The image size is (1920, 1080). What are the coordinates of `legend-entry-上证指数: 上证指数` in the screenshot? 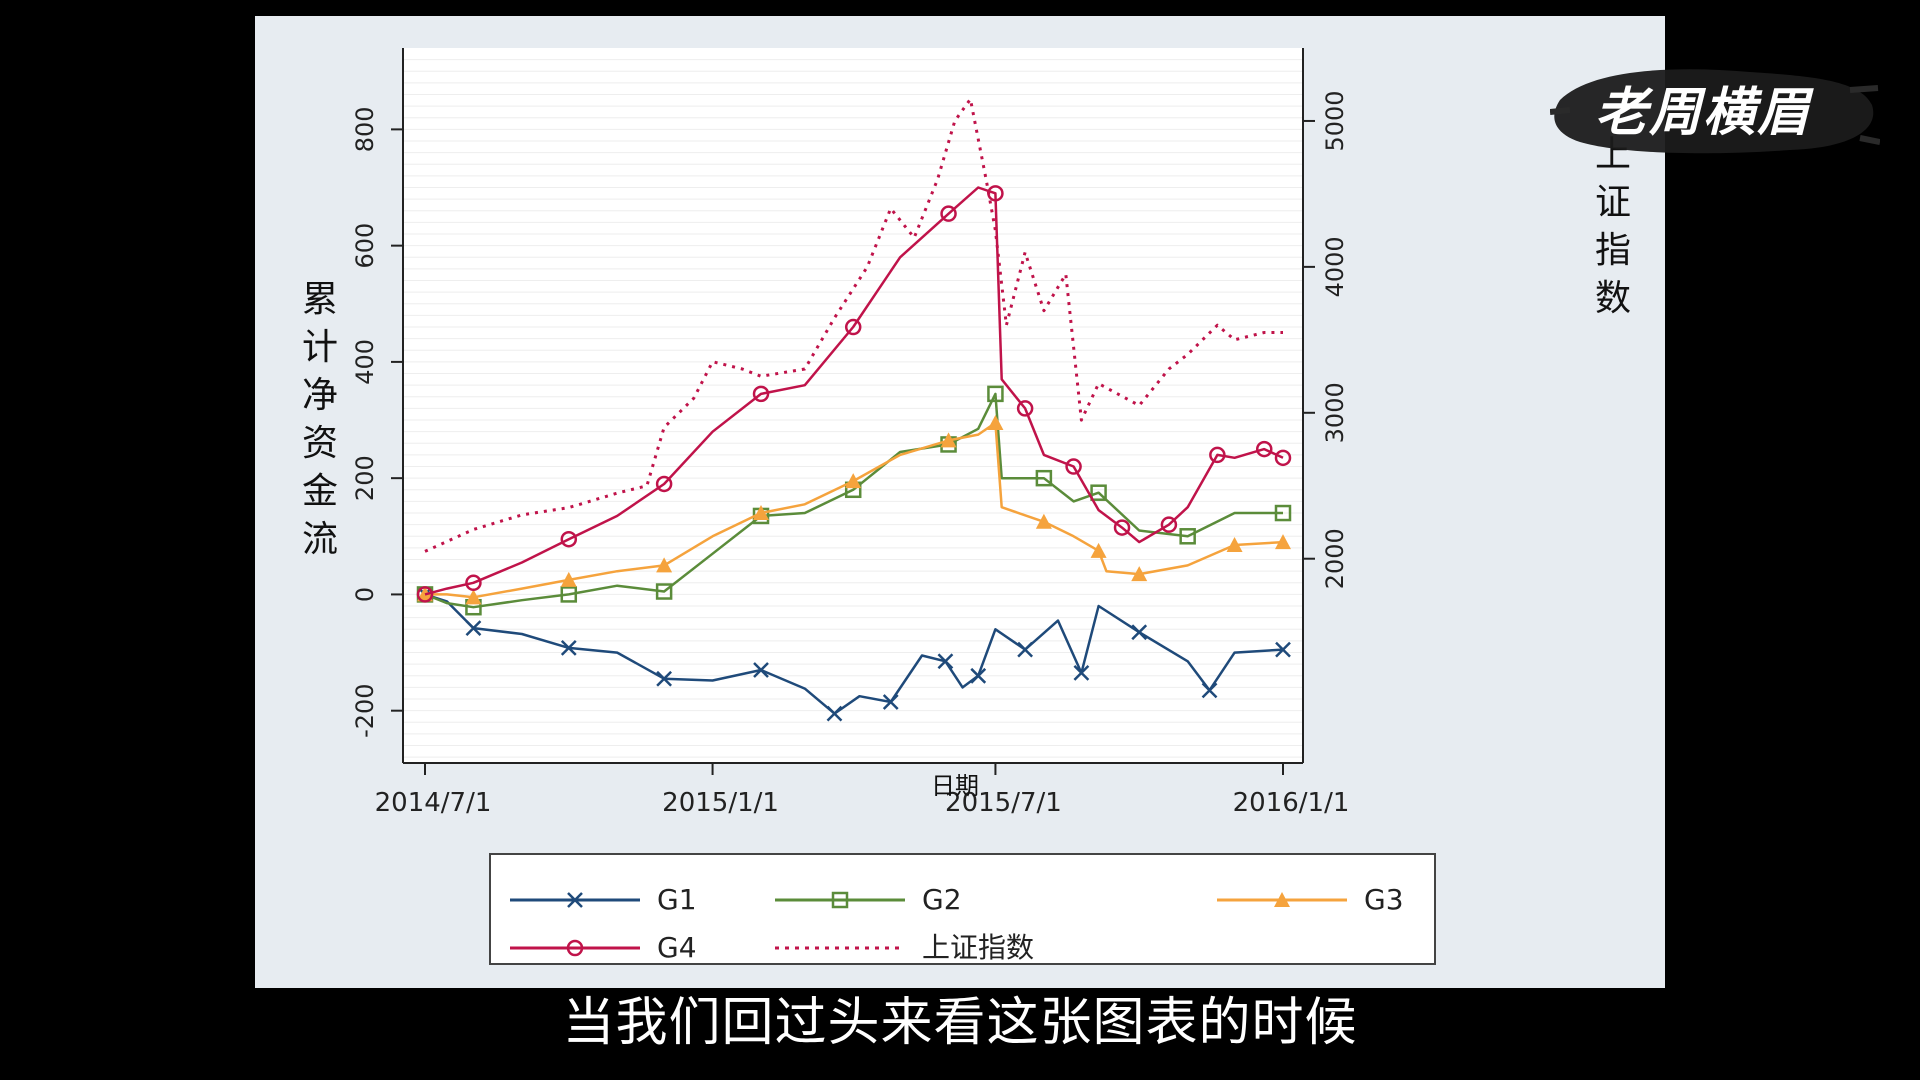 It's located at (904, 947).